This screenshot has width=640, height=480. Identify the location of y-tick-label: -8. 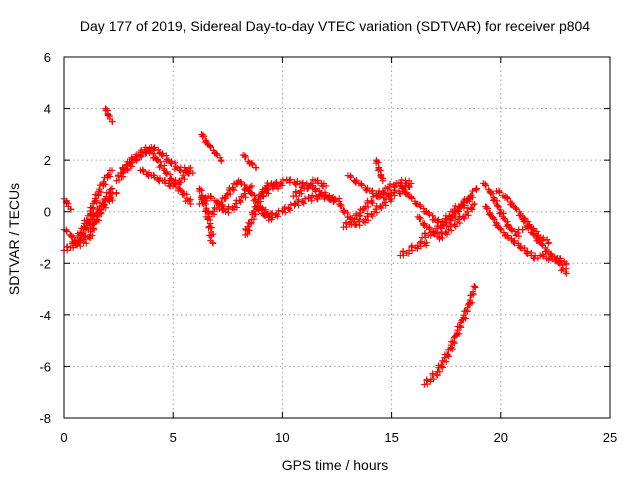
(45, 418).